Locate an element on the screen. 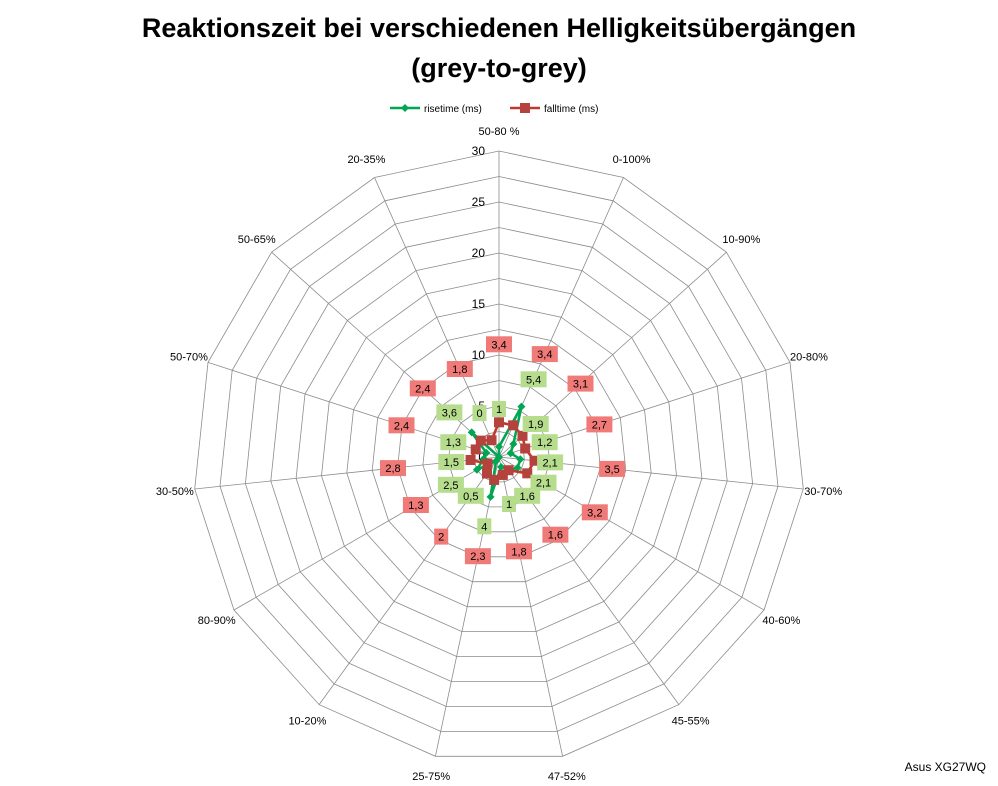  data-label-text: 1,3 is located at coordinates (415, 506).